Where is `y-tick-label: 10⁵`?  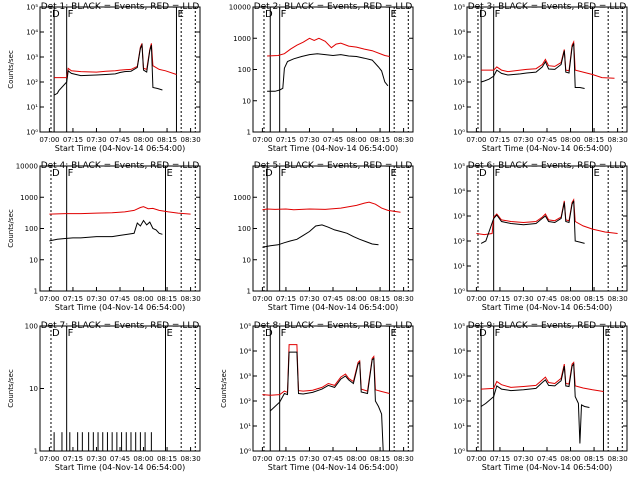 y-tick-label: 10⁵ is located at coordinates (459, 167).